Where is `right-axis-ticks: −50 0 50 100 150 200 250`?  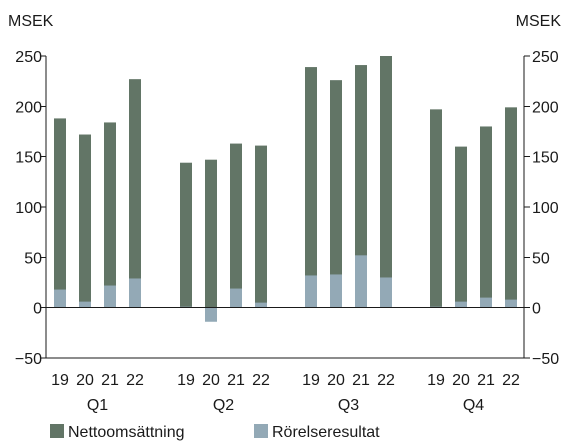
right-axis-ticks: −50 0 50 100 150 200 250 is located at coordinates (541, 208).